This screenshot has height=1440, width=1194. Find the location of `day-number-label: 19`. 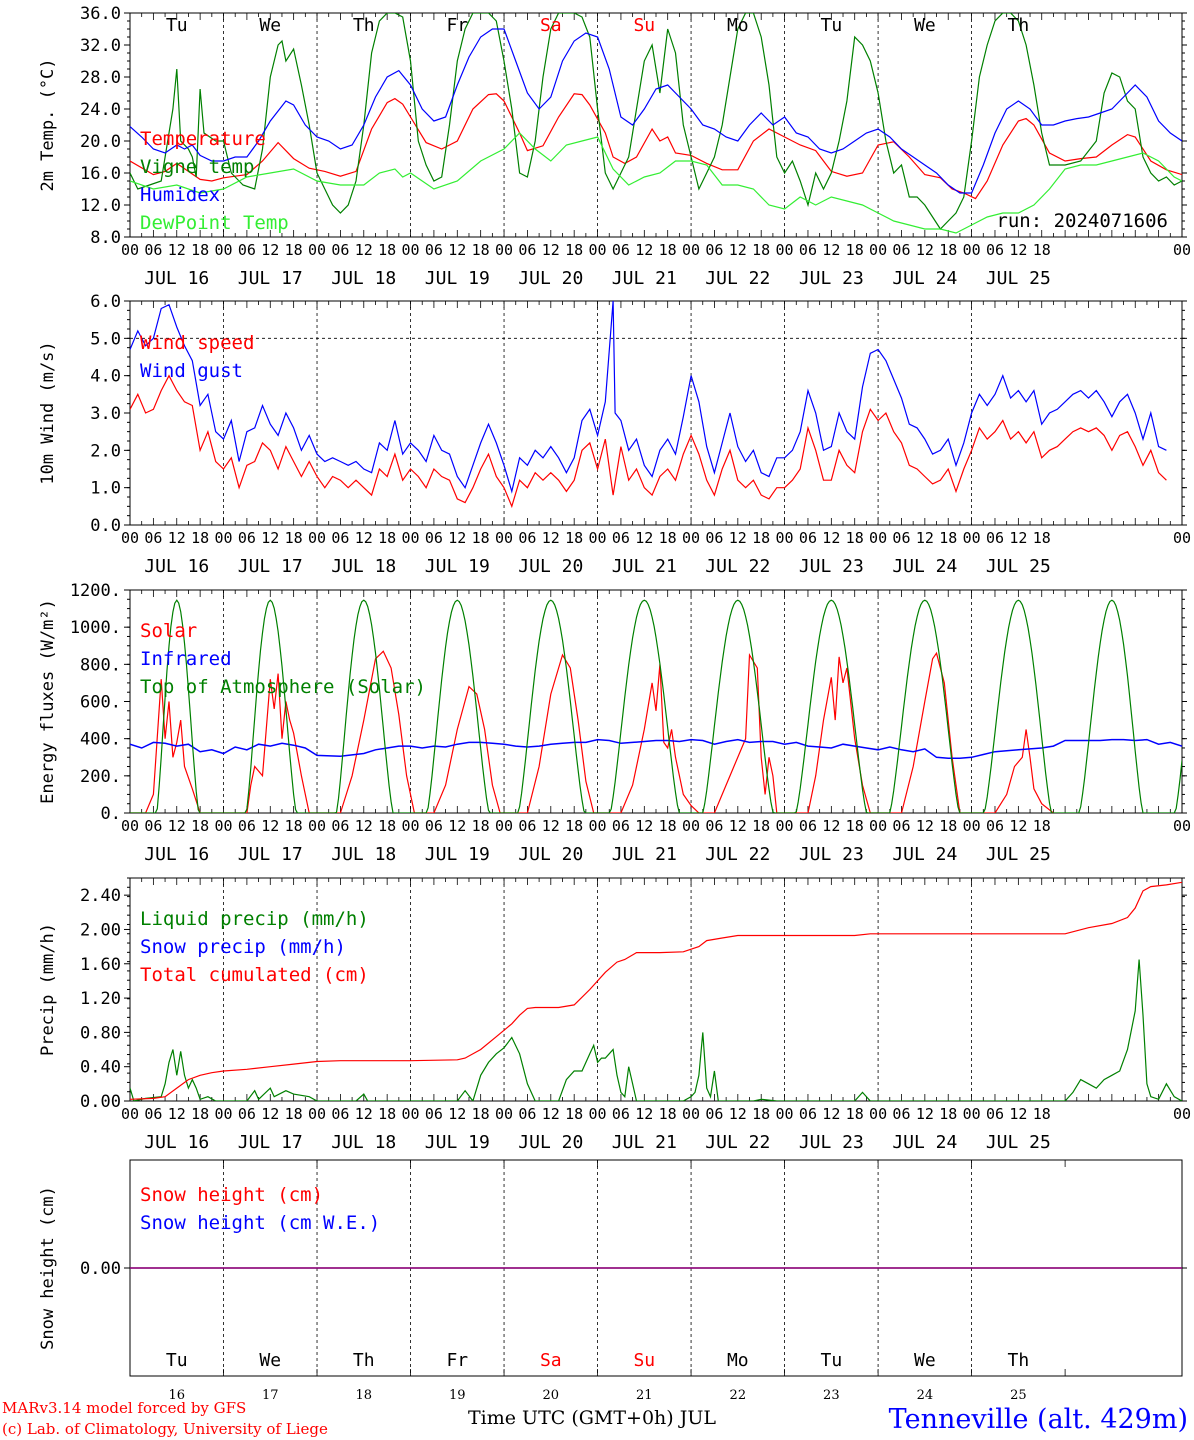

day-number-label: 19 is located at coordinates (457, 1395).